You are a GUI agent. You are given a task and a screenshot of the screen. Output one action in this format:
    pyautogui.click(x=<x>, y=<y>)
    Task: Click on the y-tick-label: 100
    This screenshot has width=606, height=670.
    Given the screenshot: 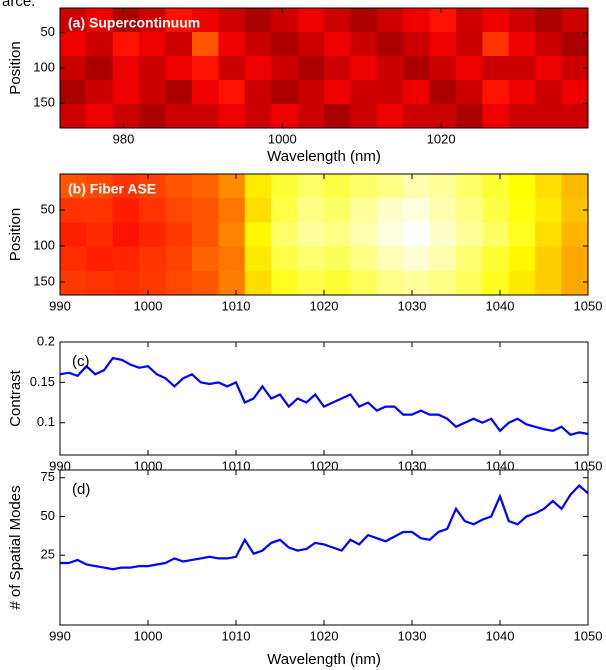 What is the action you would take?
    pyautogui.click(x=44, y=66)
    